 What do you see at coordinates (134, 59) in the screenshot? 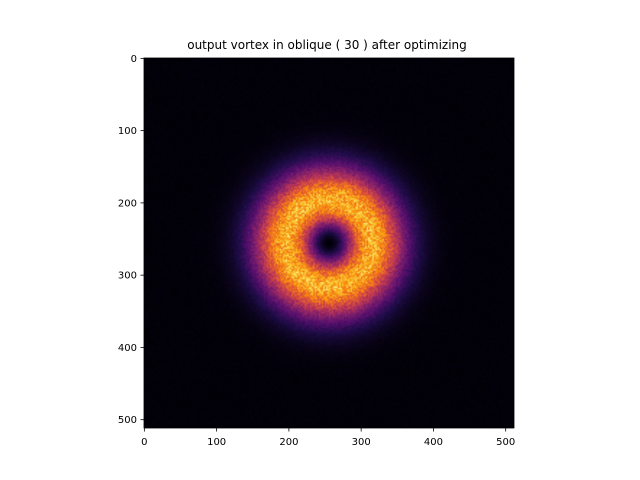
I see `y-tick-label: 0` at bounding box center [134, 59].